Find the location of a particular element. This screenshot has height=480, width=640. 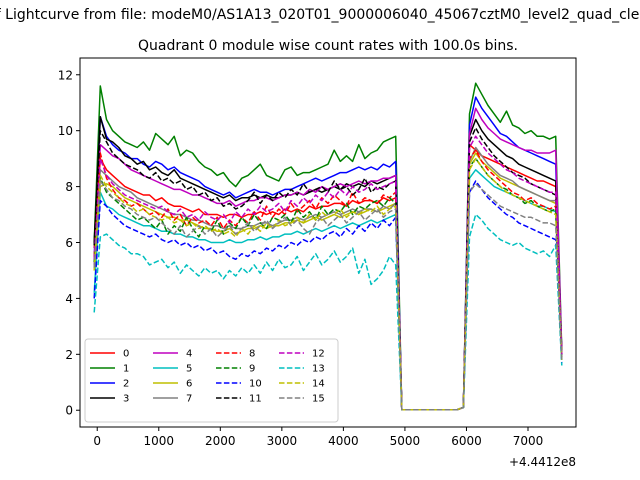

x-tick-label: 2000 is located at coordinates (220, 441).